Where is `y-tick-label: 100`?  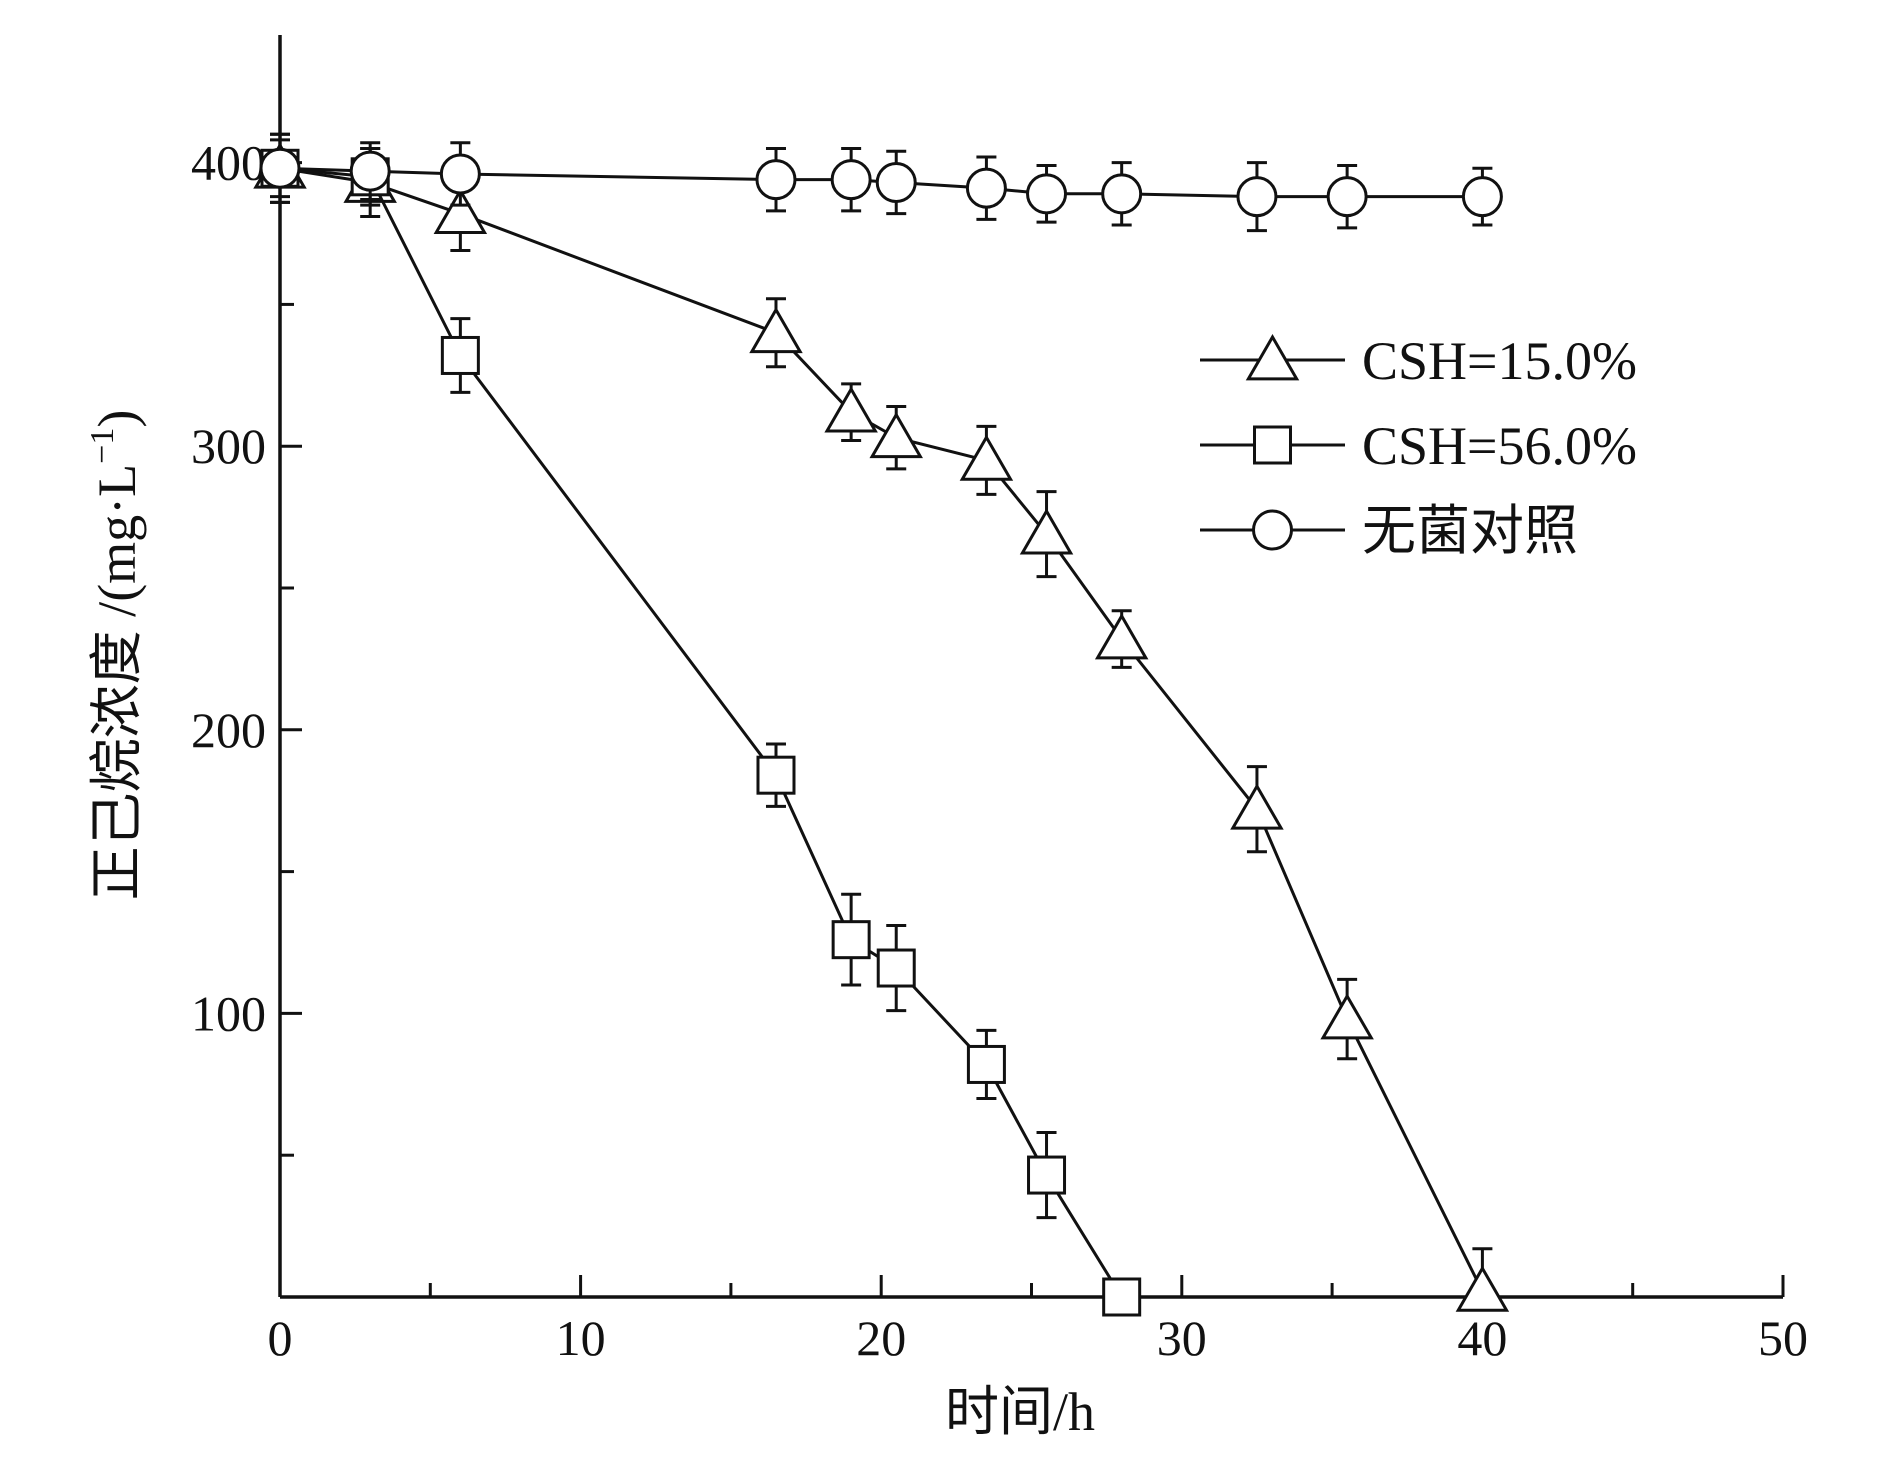 y-tick-label: 100 is located at coordinates (228, 1013).